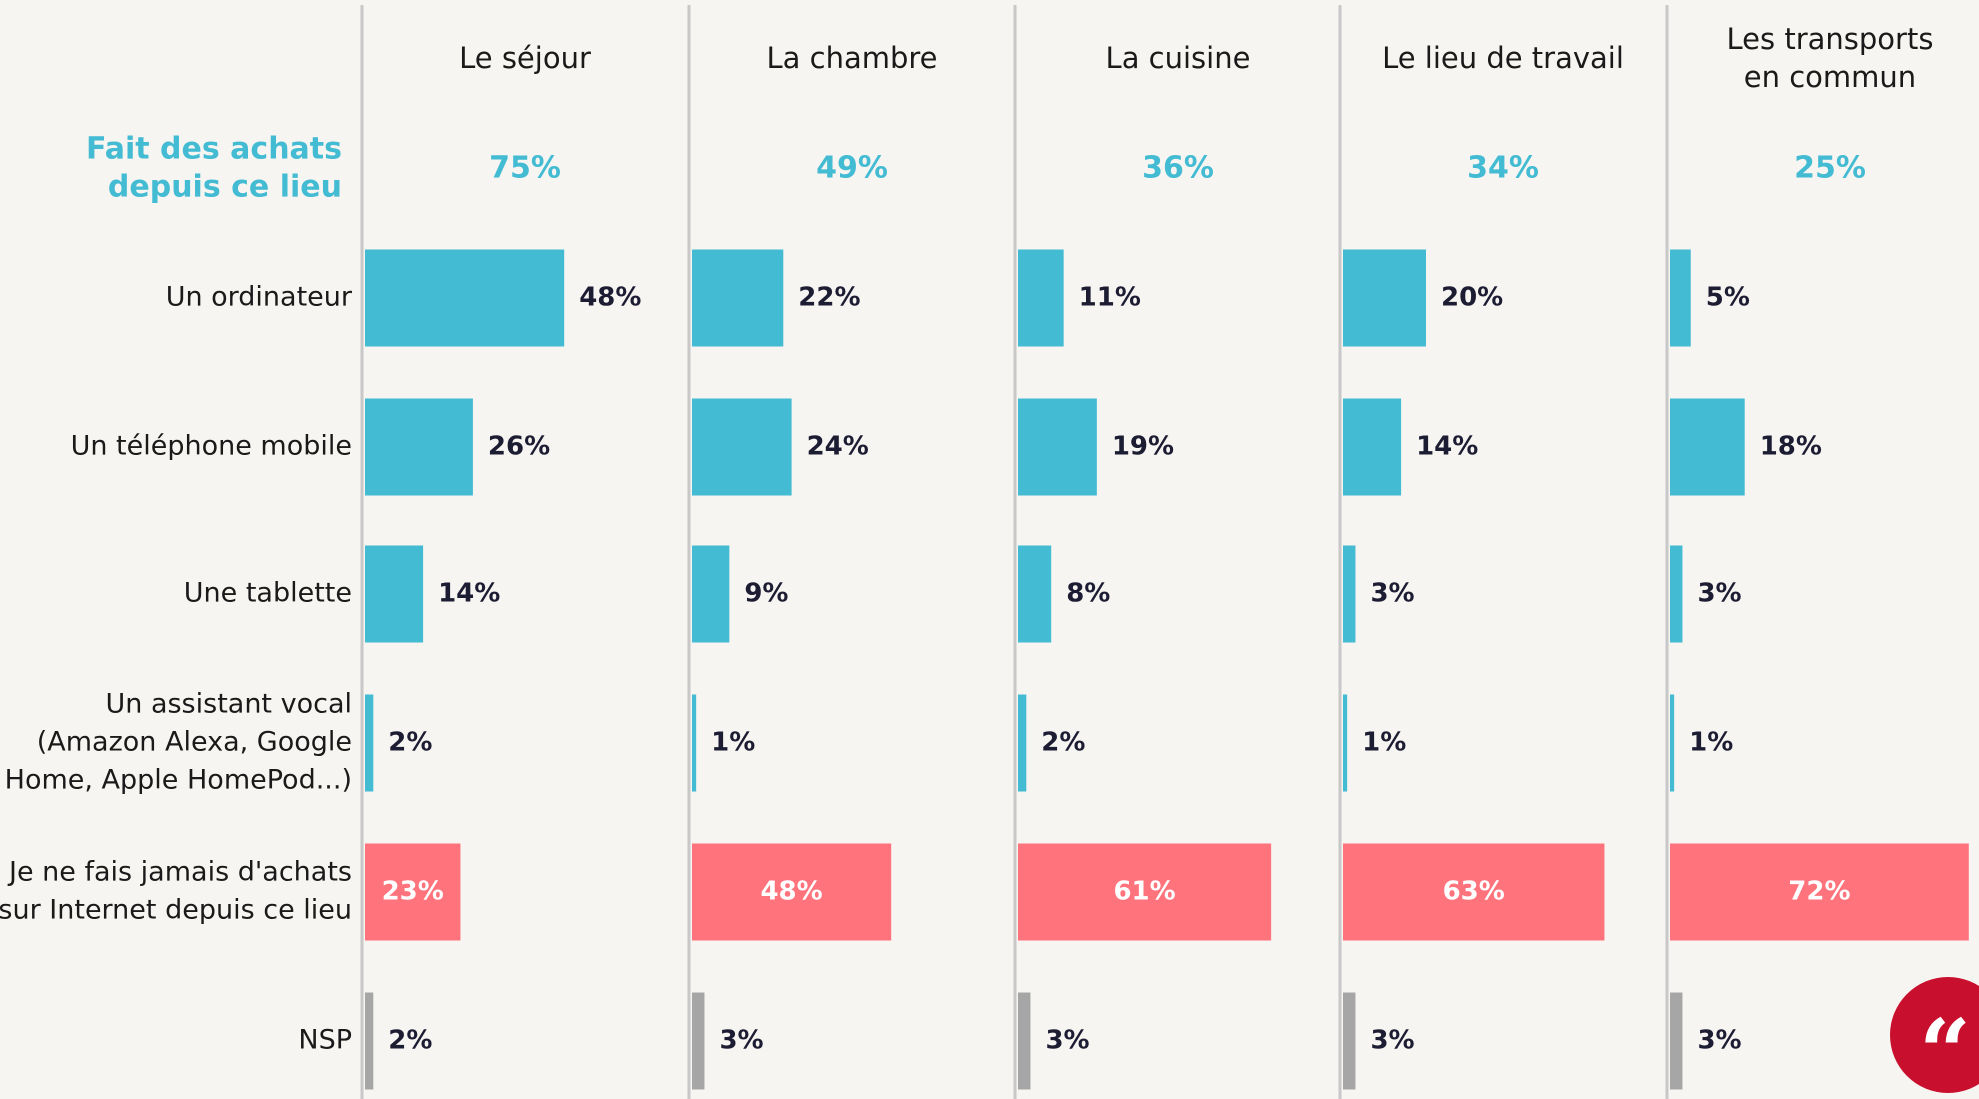 This screenshot has height=1099, width=1979. Describe the element at coordinates (851, 58) in the screenshot. I see `panel-title: La chambre` at that location.